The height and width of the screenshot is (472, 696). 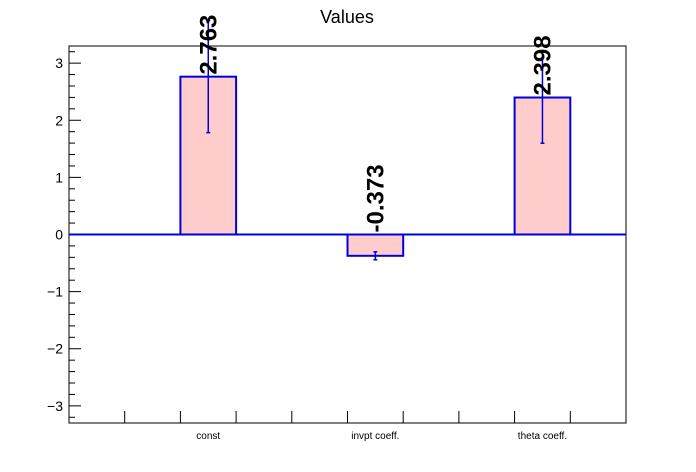 What do you see at coordinates (59, 235) in the screenshot?
I see `y-tick-label: 0` at bounding box center [59, 235].